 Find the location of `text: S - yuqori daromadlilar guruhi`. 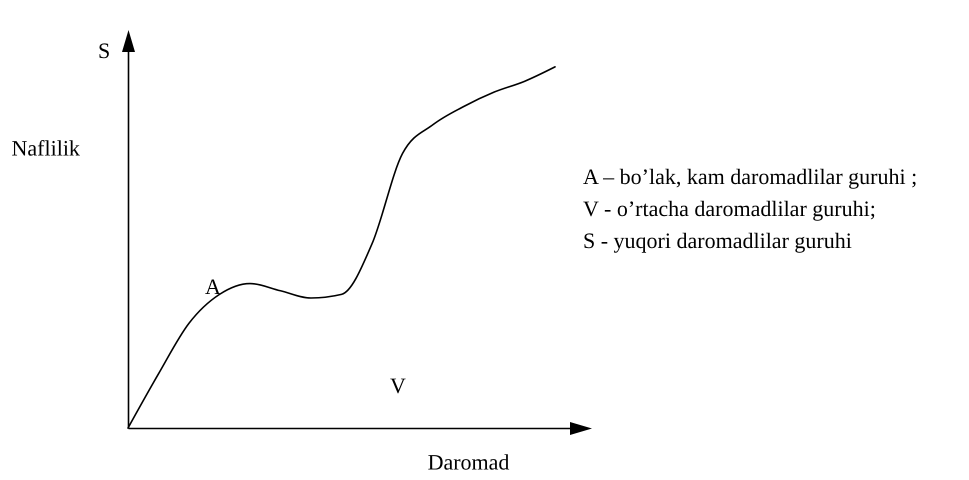

text: S - yuqori daromadlilar guruhi is located at coordinates (717, 240).